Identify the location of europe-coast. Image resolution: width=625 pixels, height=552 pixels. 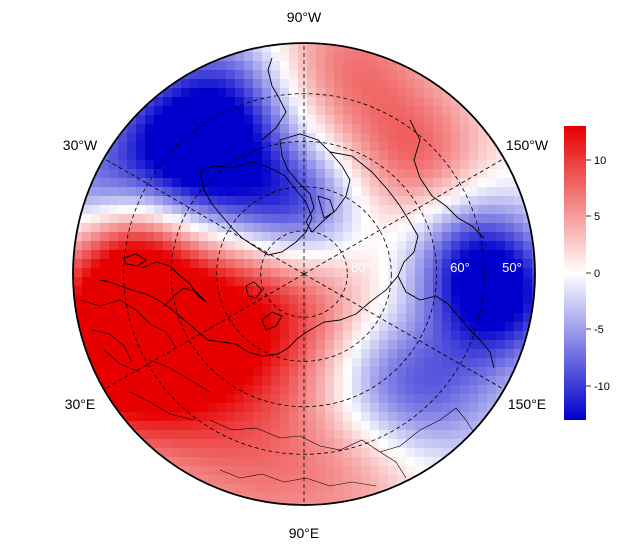
(154, 301).